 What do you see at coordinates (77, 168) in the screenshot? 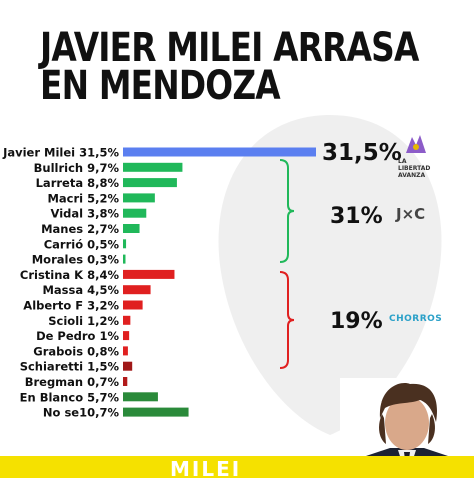
I see `bar-label-bullrich-9-7: Bullrich 9,7%` at bounding box center [77, 168].